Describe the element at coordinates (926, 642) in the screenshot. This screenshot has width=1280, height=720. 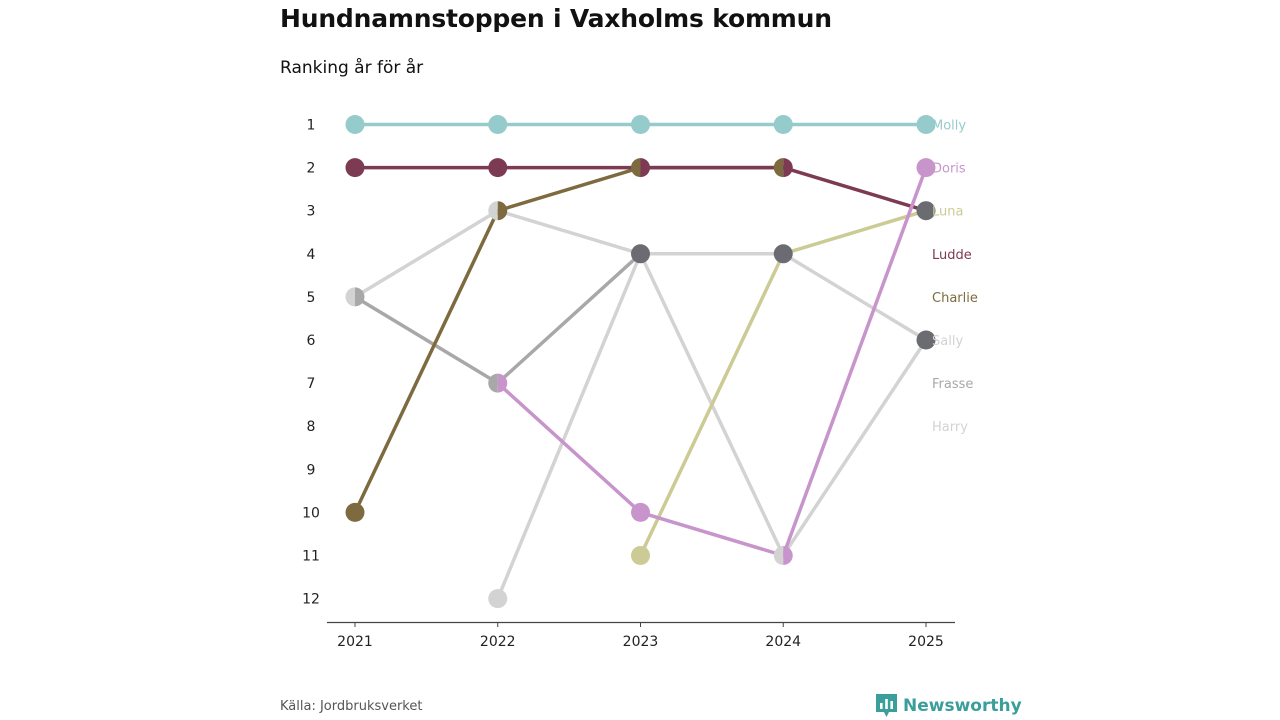
I see `x-tick-label: 2025` at that location.